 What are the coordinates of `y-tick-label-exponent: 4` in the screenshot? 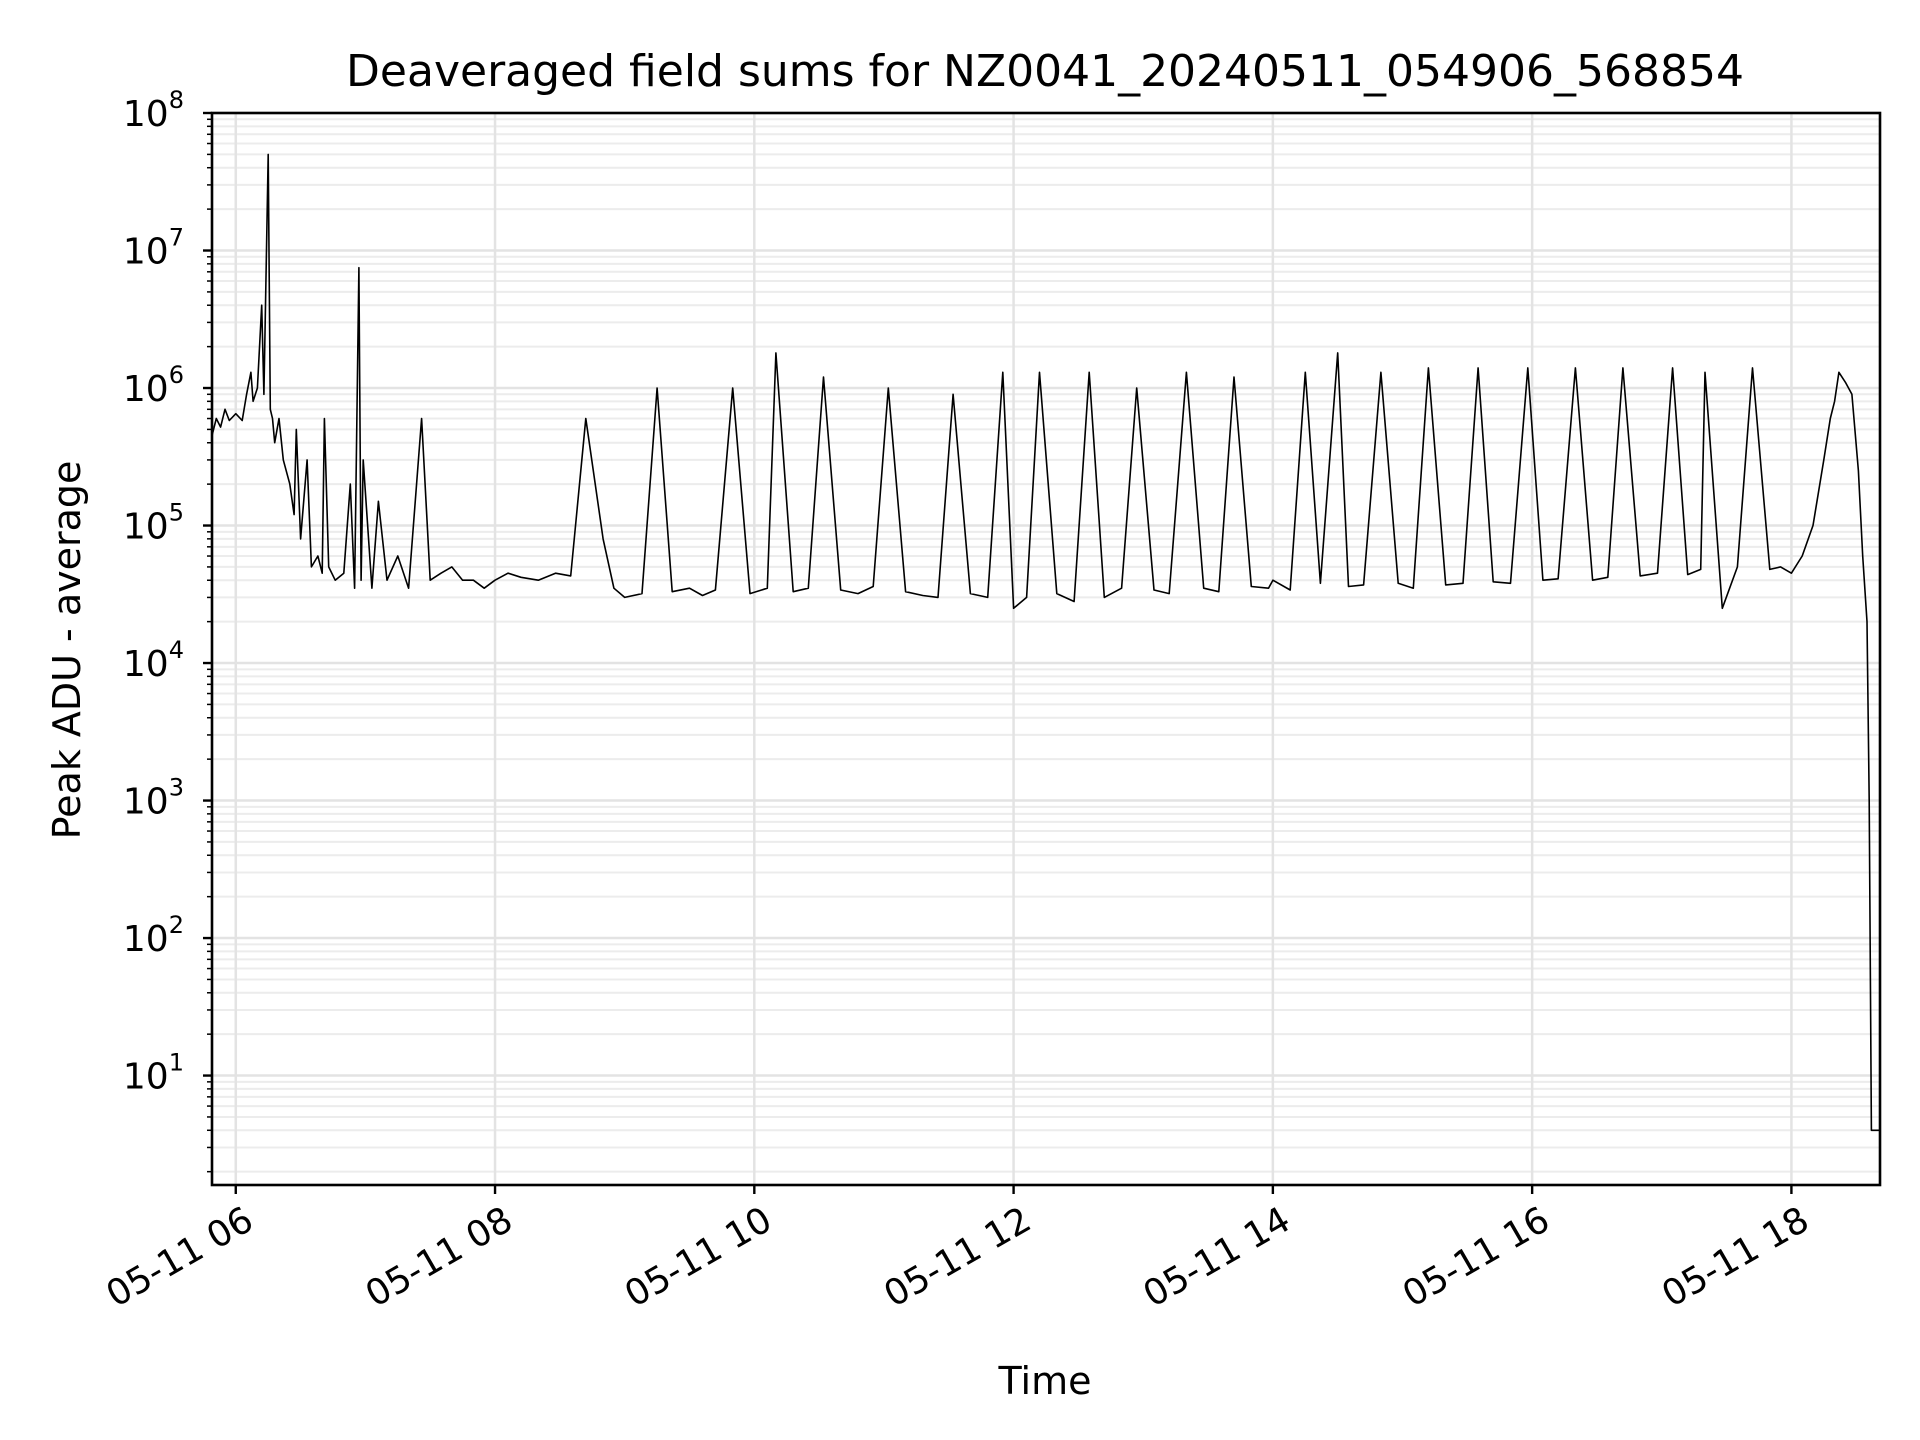 It's located at (176, 650).